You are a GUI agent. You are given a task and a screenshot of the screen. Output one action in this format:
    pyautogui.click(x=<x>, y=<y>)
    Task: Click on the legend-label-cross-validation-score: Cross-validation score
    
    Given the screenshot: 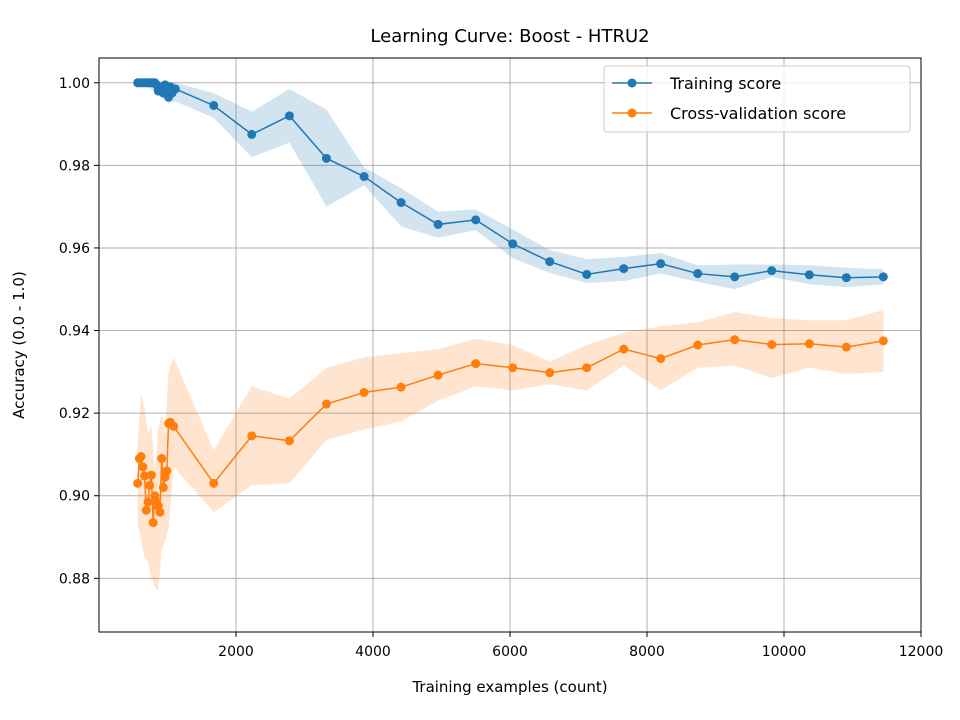 What is the action you would take?
    pyautogui.click(x=758, y=113)
    